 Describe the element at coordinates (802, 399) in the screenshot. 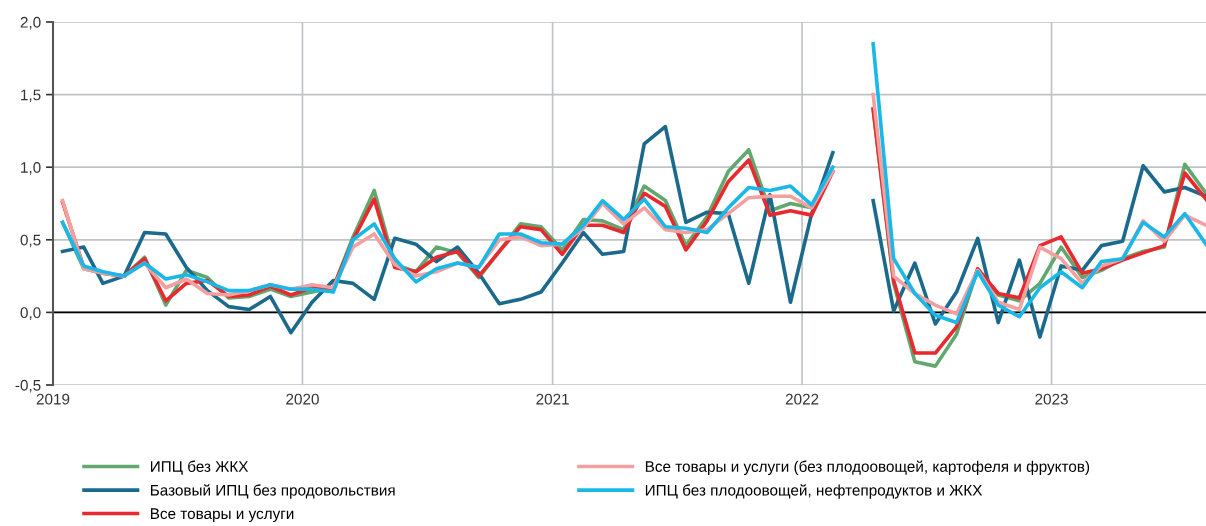

I see `x-tick-label: 2022` at that location.